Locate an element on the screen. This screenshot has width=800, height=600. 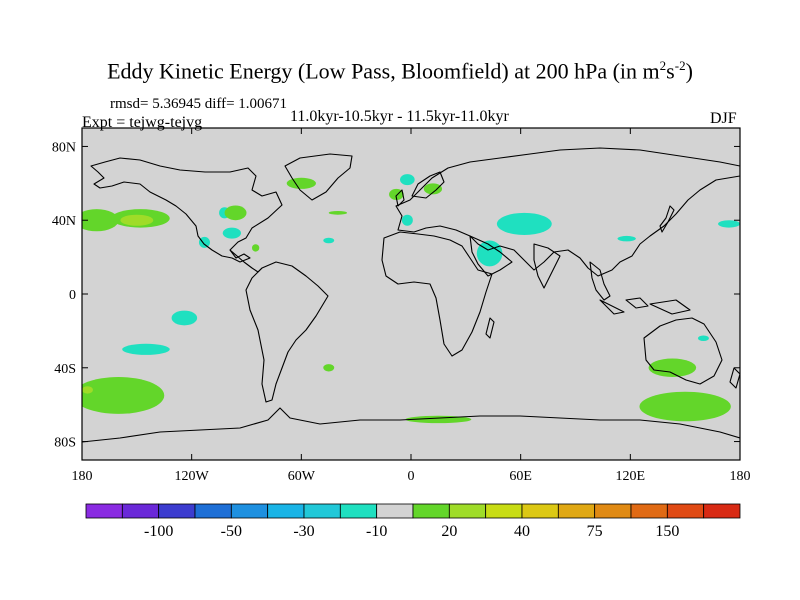
season-label: DJF is located at coordinates (723, 118).